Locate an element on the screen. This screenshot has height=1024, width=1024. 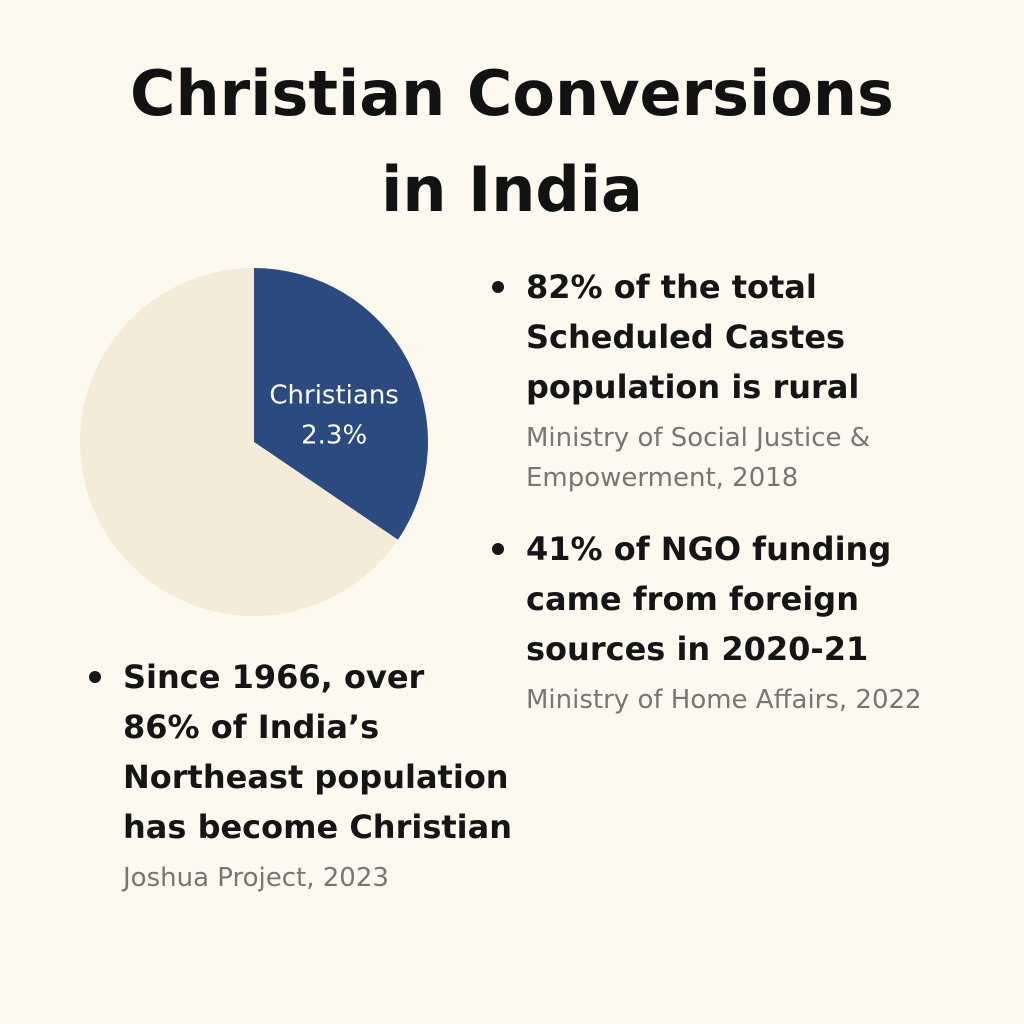
fact-source-line: Ministry of Social Justice & is located at coordinates (698, 438).